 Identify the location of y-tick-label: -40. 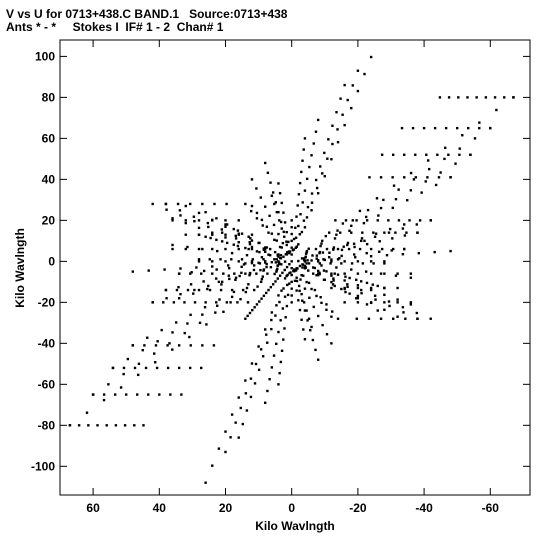
(47, 343).